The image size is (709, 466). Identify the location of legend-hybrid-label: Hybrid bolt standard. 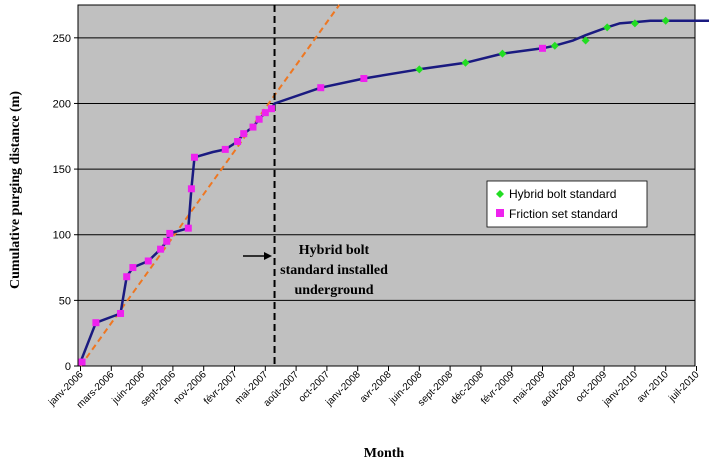
(562, 194).